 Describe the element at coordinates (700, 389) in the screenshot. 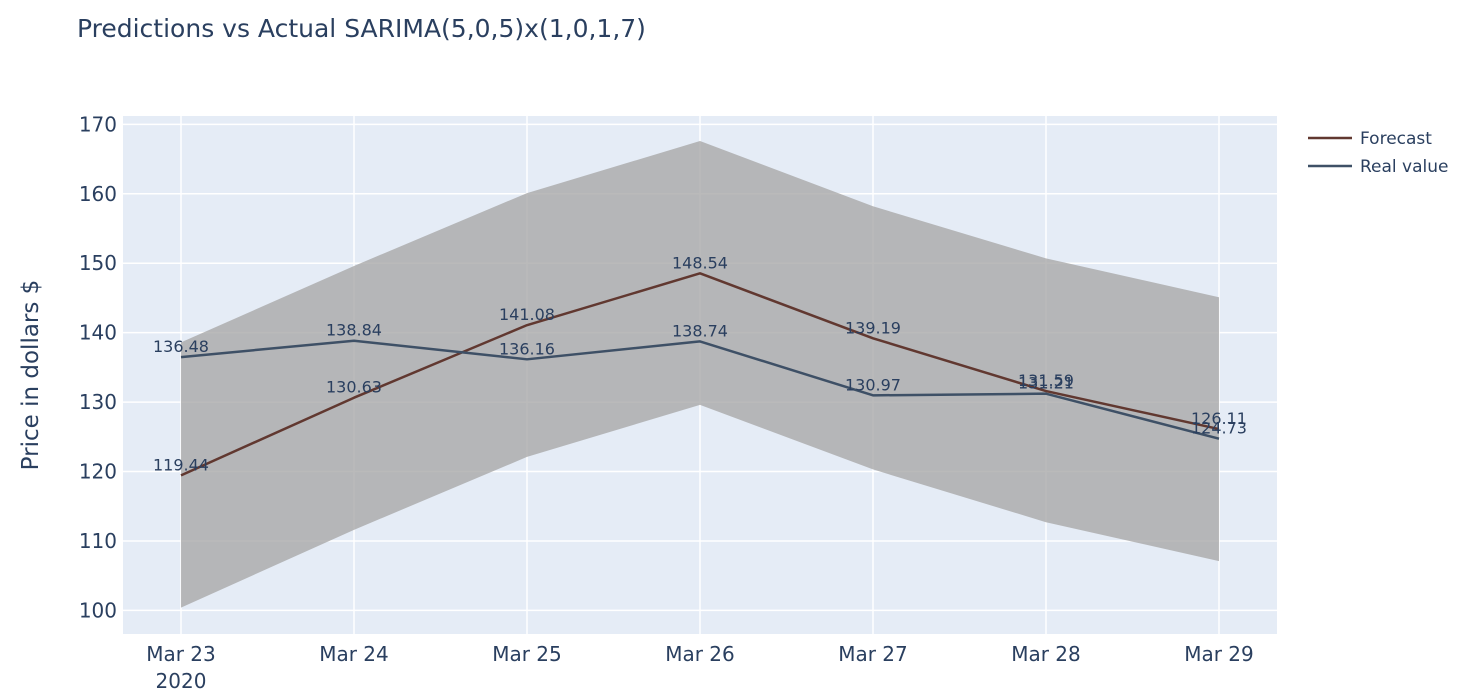

I see `series-line-real-value` at that location.